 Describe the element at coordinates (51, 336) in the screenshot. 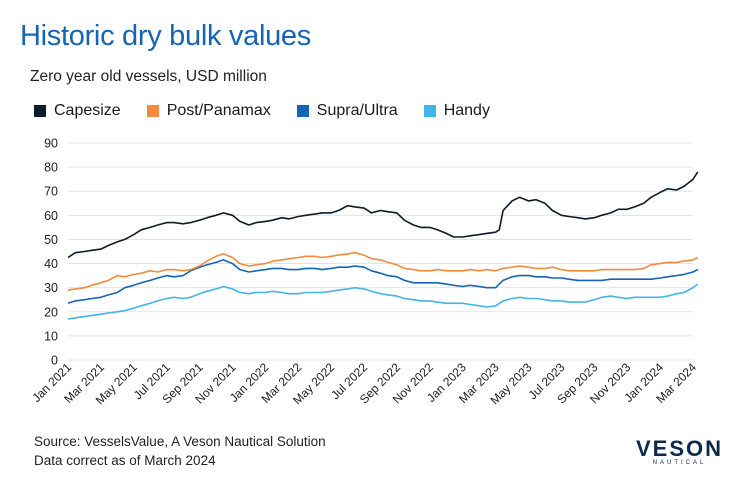

I see `y-tick-label: 10` at that location.